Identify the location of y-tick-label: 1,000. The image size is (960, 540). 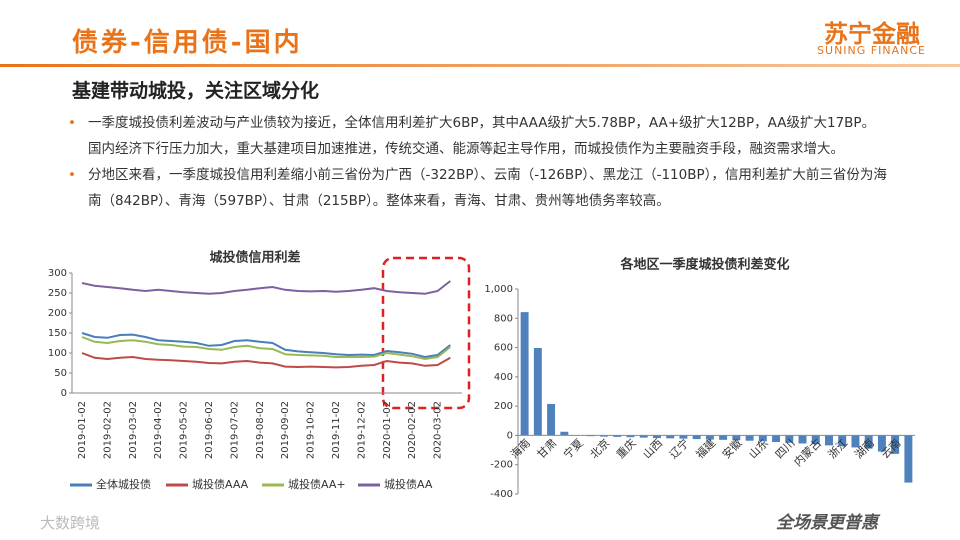
(498, 289).